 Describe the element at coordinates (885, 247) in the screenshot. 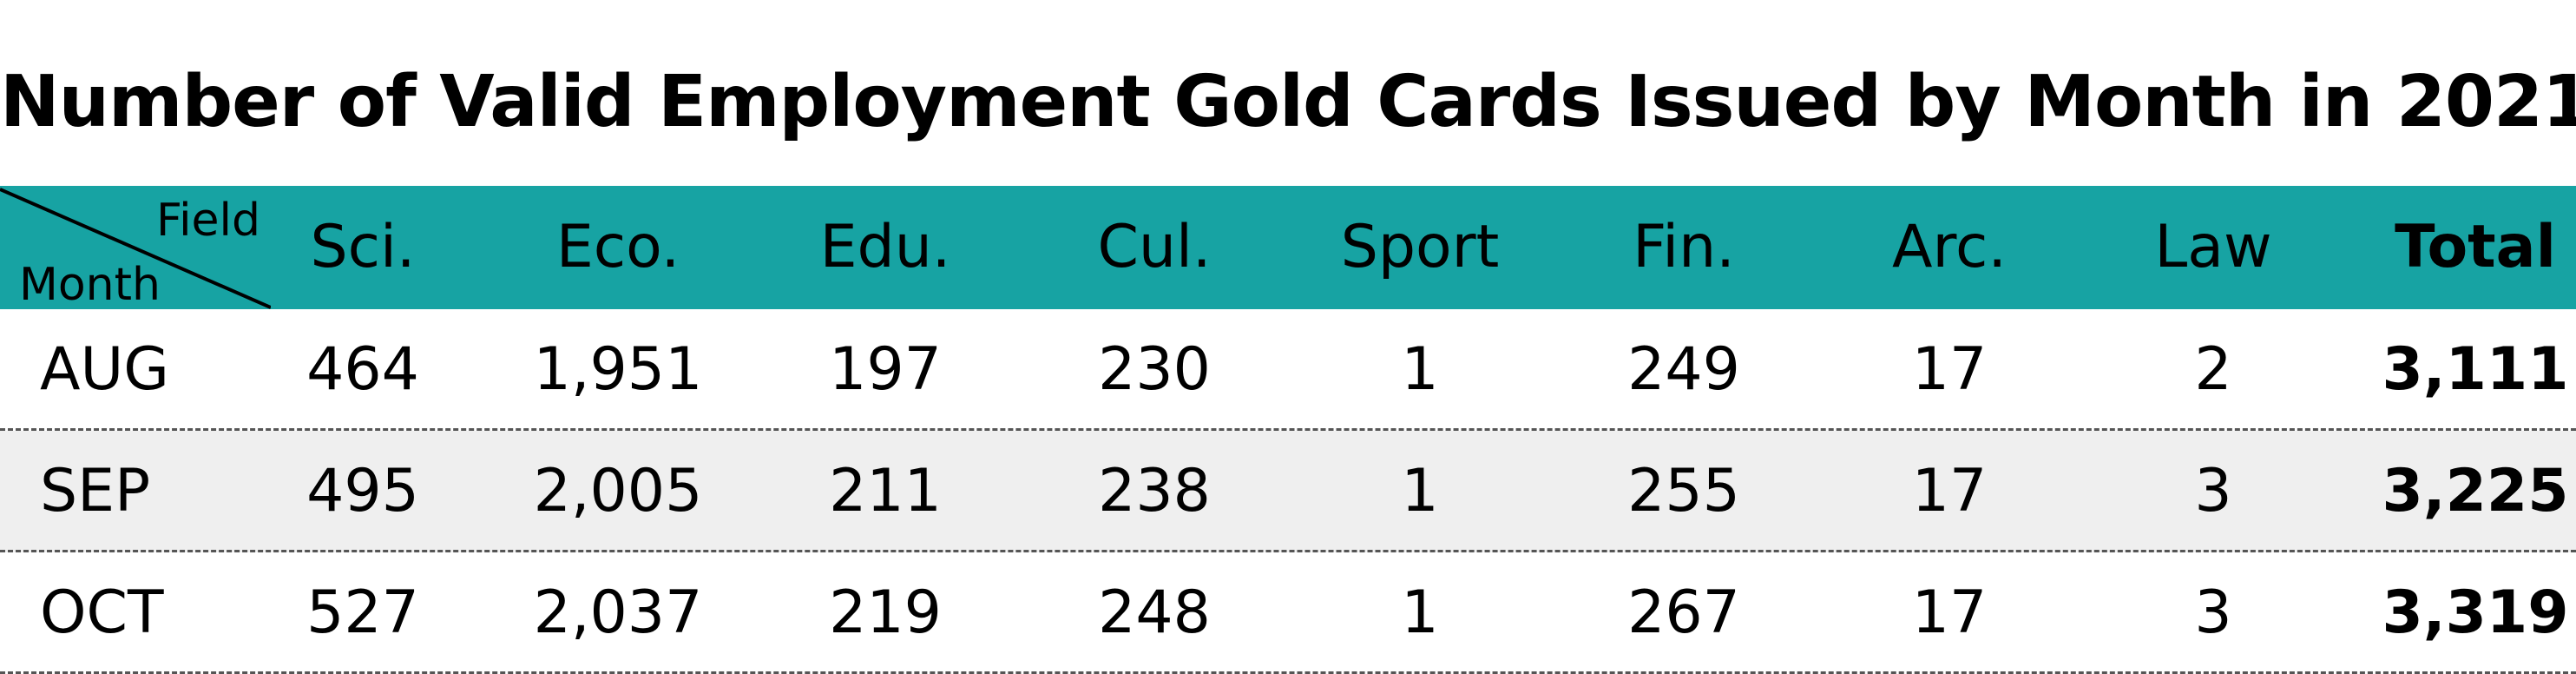

I see `column-header-edu: Edu.` at that location.